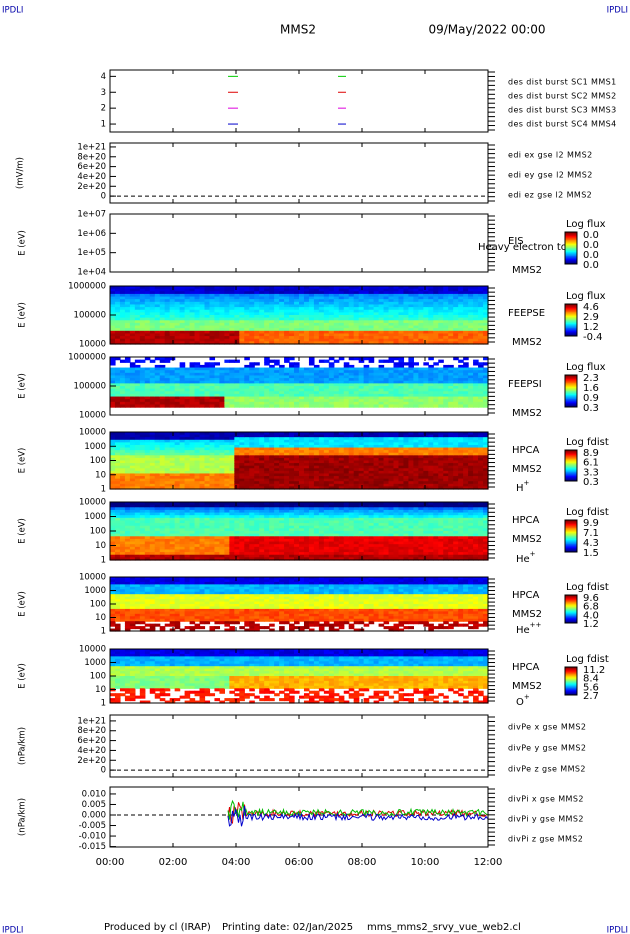 Image resolution: width=630 pixels, height=934 pixels. I want to click on y-axis-label: (mV/m), so click(21, 173).